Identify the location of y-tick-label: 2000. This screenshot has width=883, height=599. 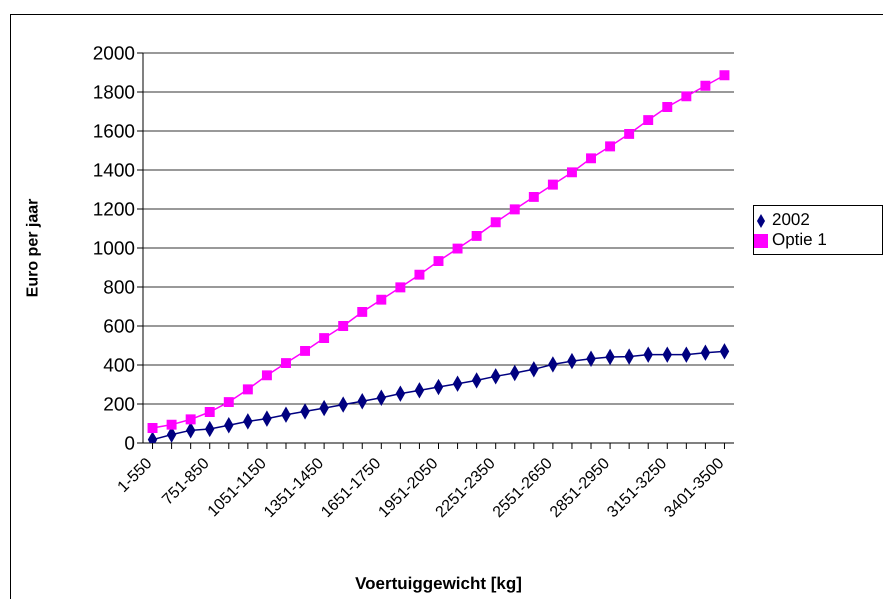
(113, 54).